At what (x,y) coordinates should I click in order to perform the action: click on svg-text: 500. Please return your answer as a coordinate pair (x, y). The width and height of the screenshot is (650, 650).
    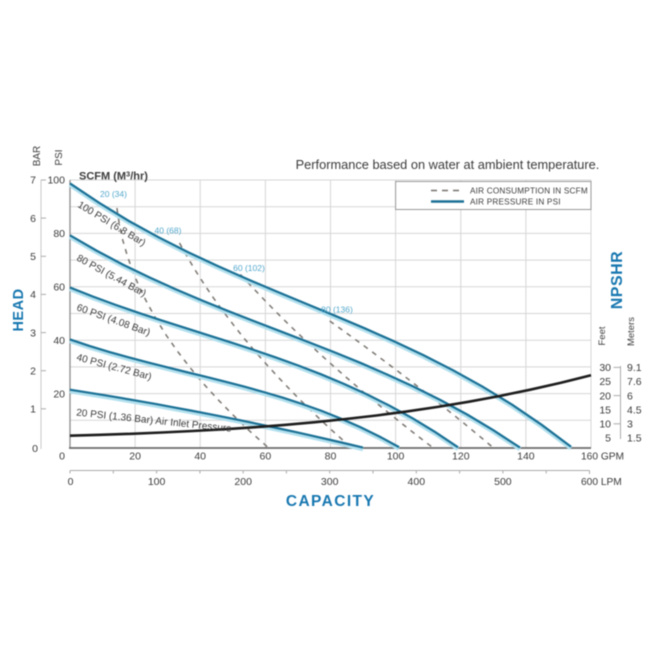
    Looking at the image, I should click on (503, 482).